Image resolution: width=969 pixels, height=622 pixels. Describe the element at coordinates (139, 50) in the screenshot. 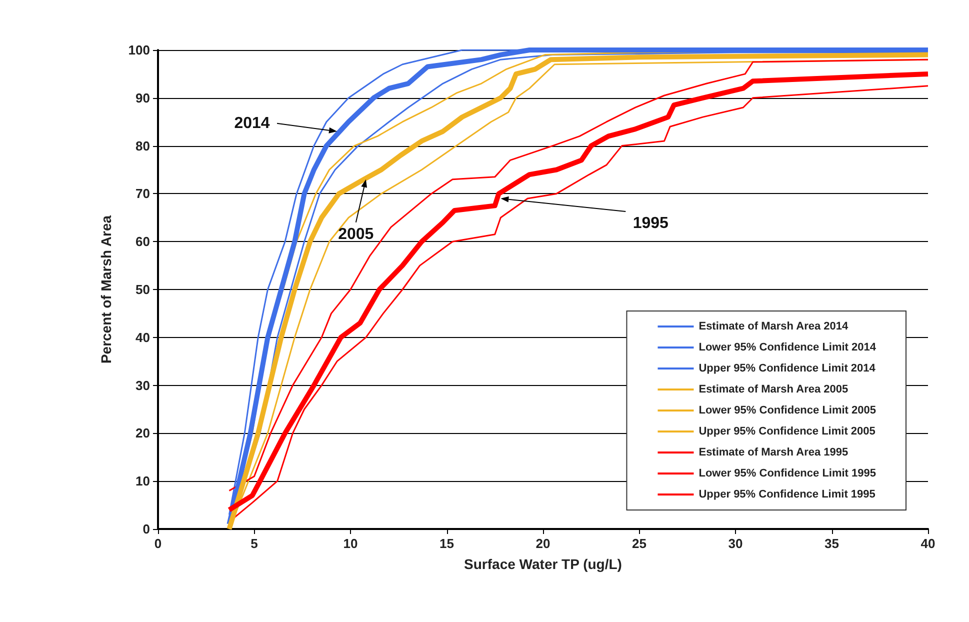

I see `y-tick-label: 100` at that location.